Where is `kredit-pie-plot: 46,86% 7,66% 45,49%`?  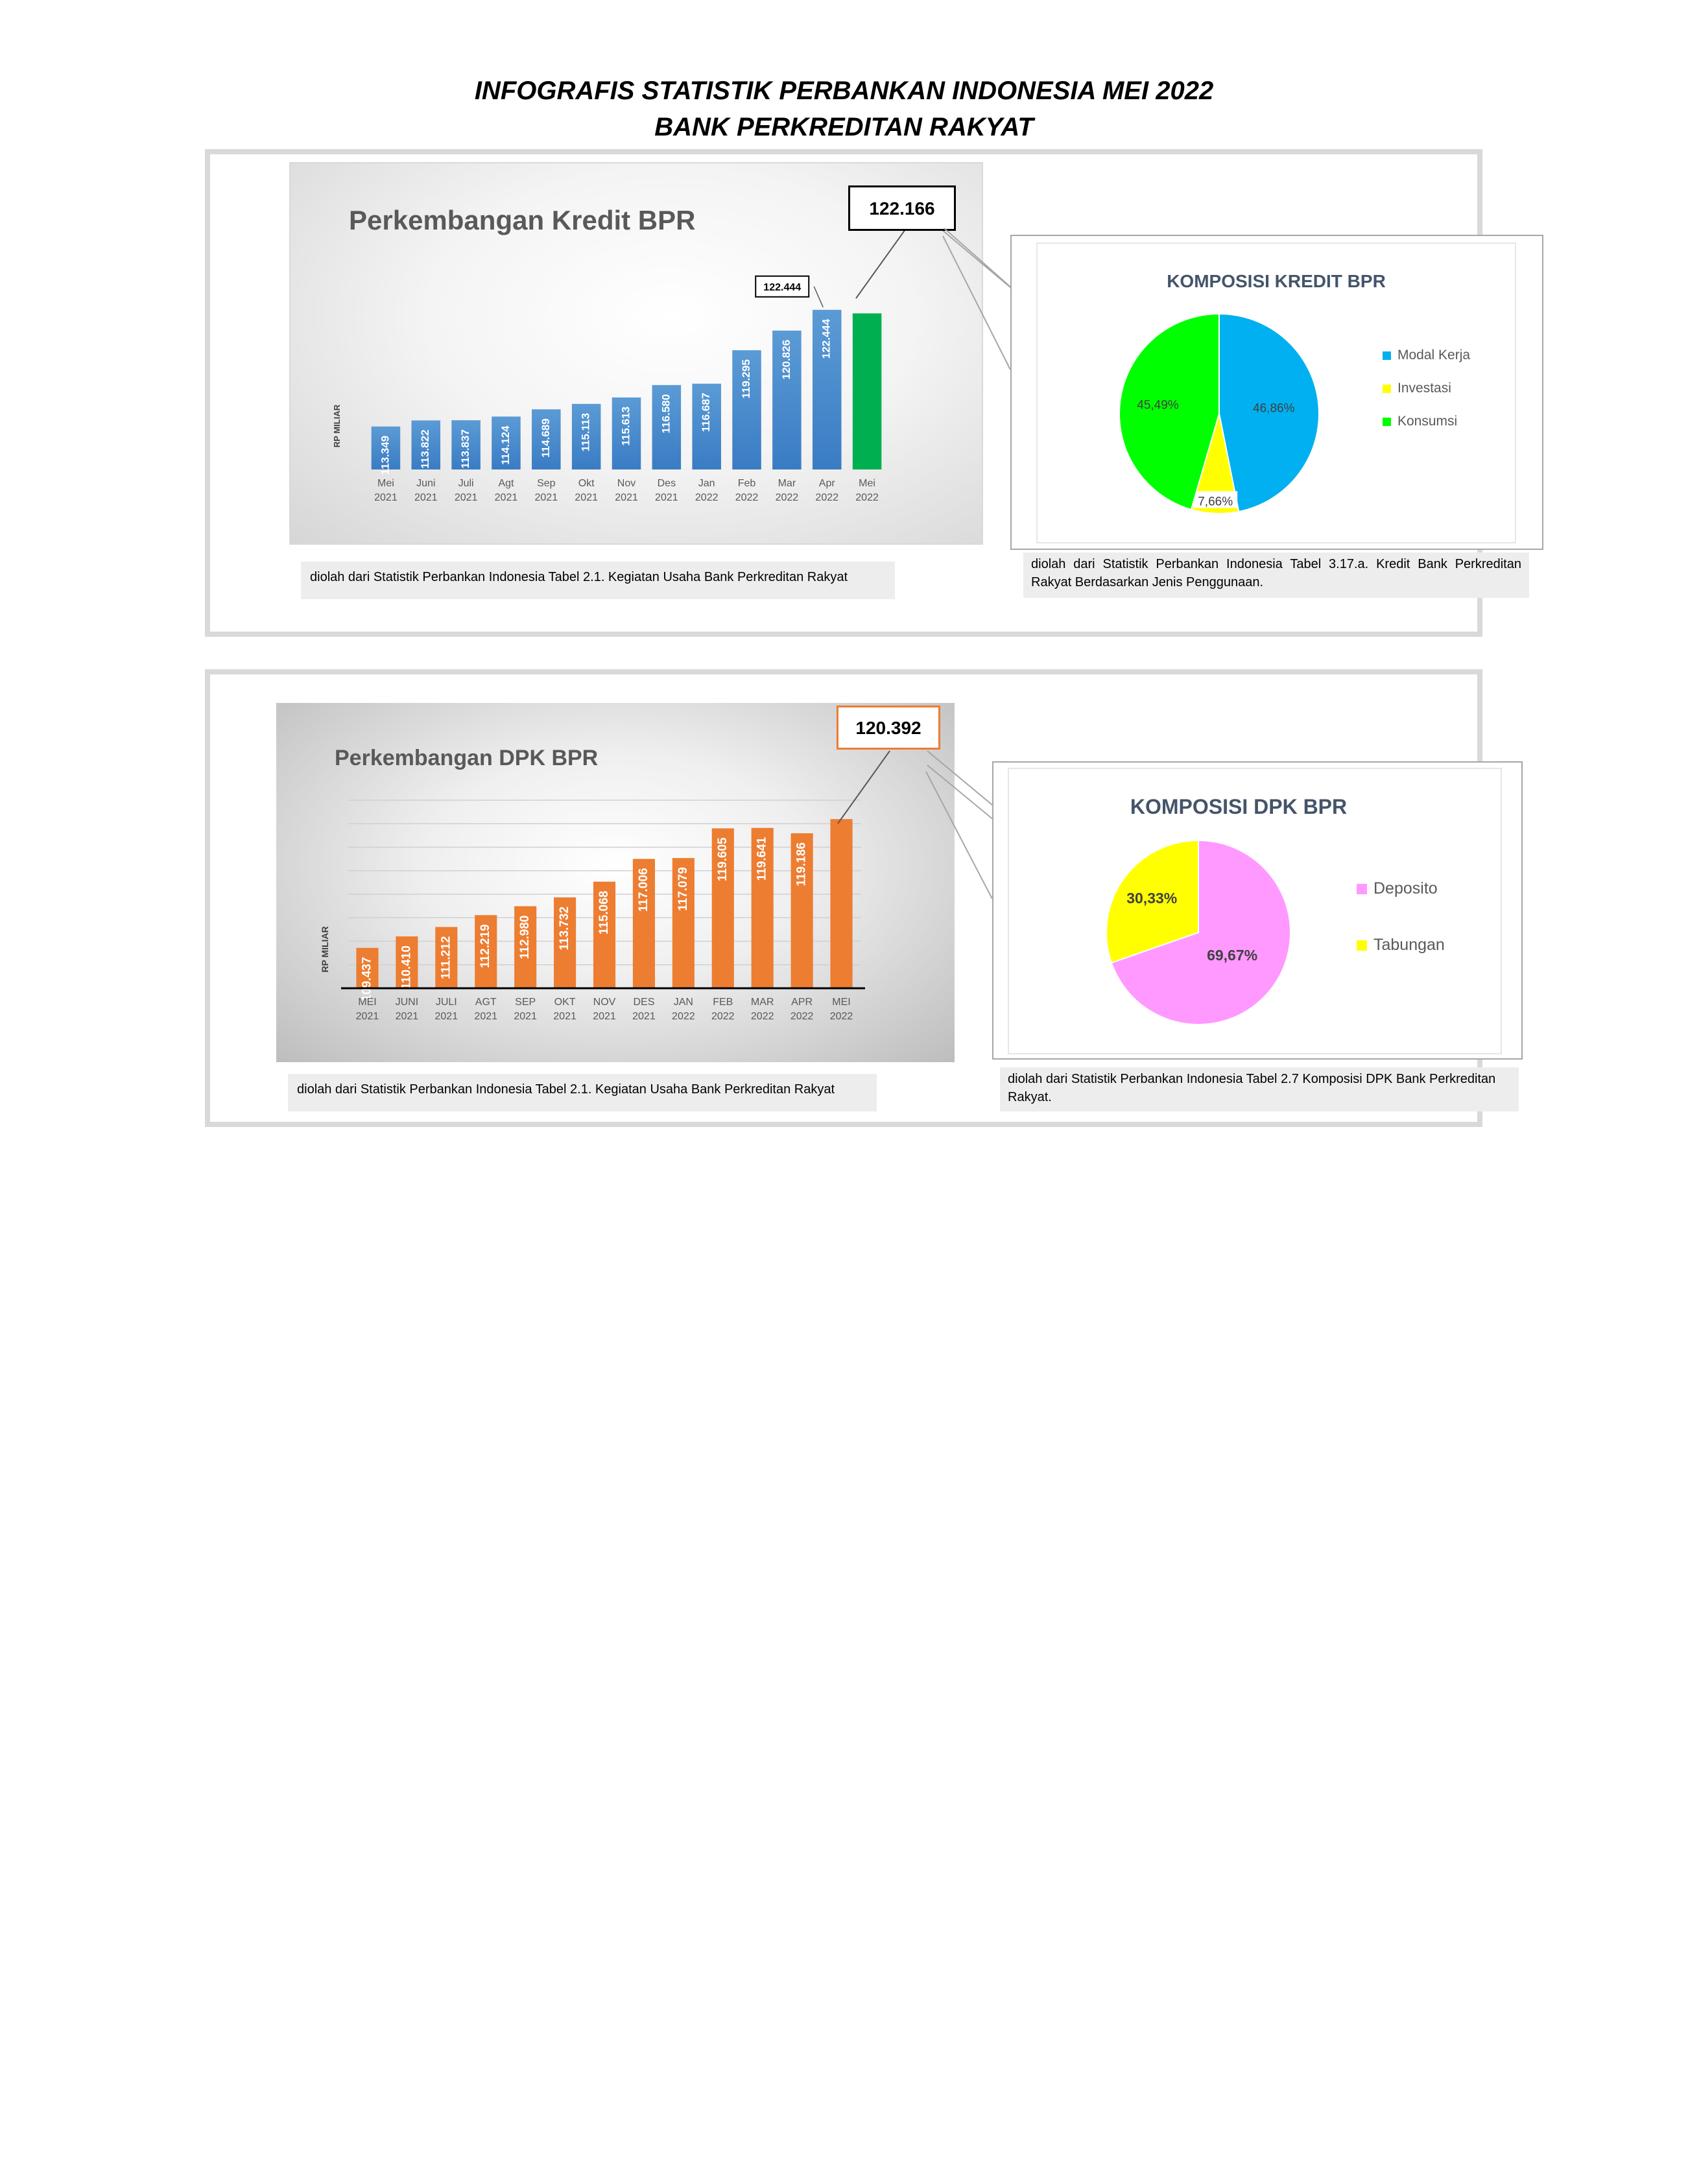
kredit-pie-plot: 46,86% 7,66% 45,49% is located at coordinates (1219, 414).